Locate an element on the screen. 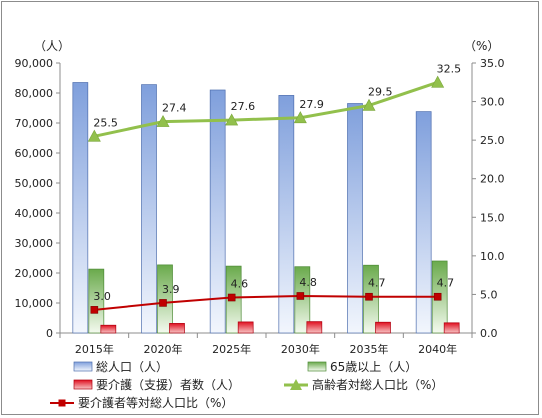 The width and height of the screenshot is (542, 418). left-tick-label: 40,000 is located at coordinates (34, 213).